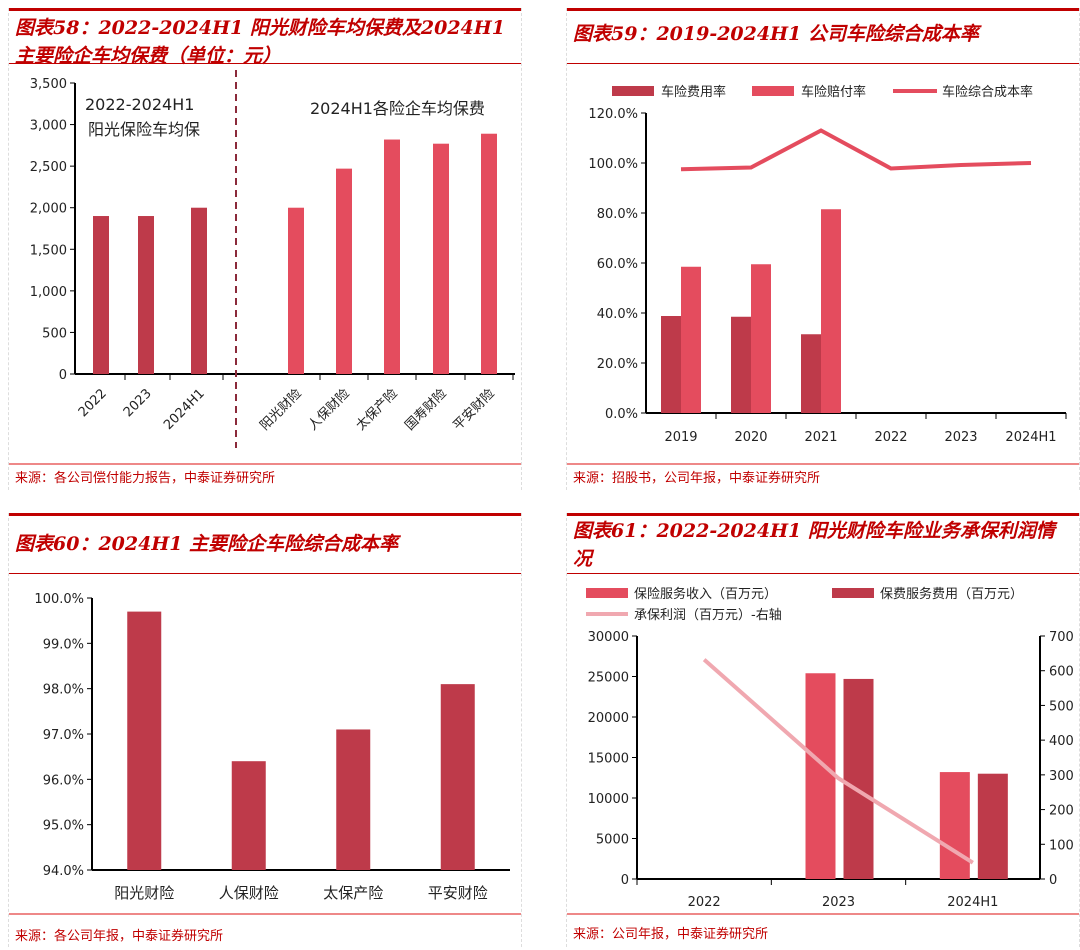 The width and height of the screenshot is (1080, 950). What do you see at coordinates (48, 209) in the screenshot?
I see `y-tick-label: 2,000` at bounding box center [48, 209].